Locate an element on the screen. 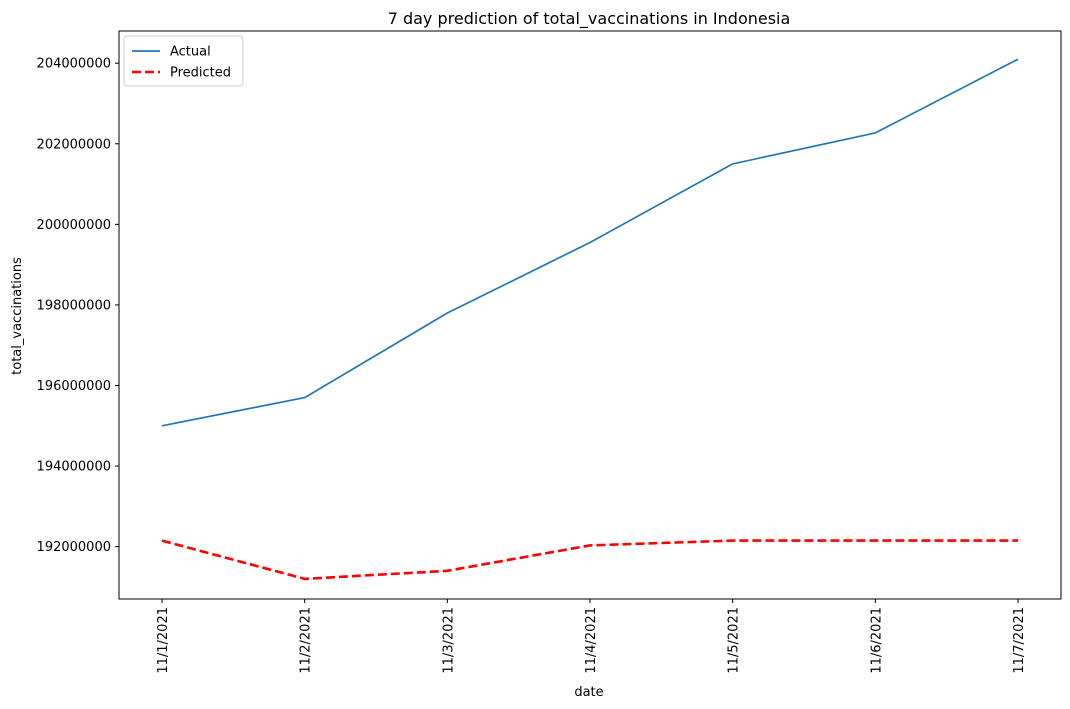 The image size is (1070, 709). x-tick-label: 11/2/2021 is located at coordinates (306, 640).